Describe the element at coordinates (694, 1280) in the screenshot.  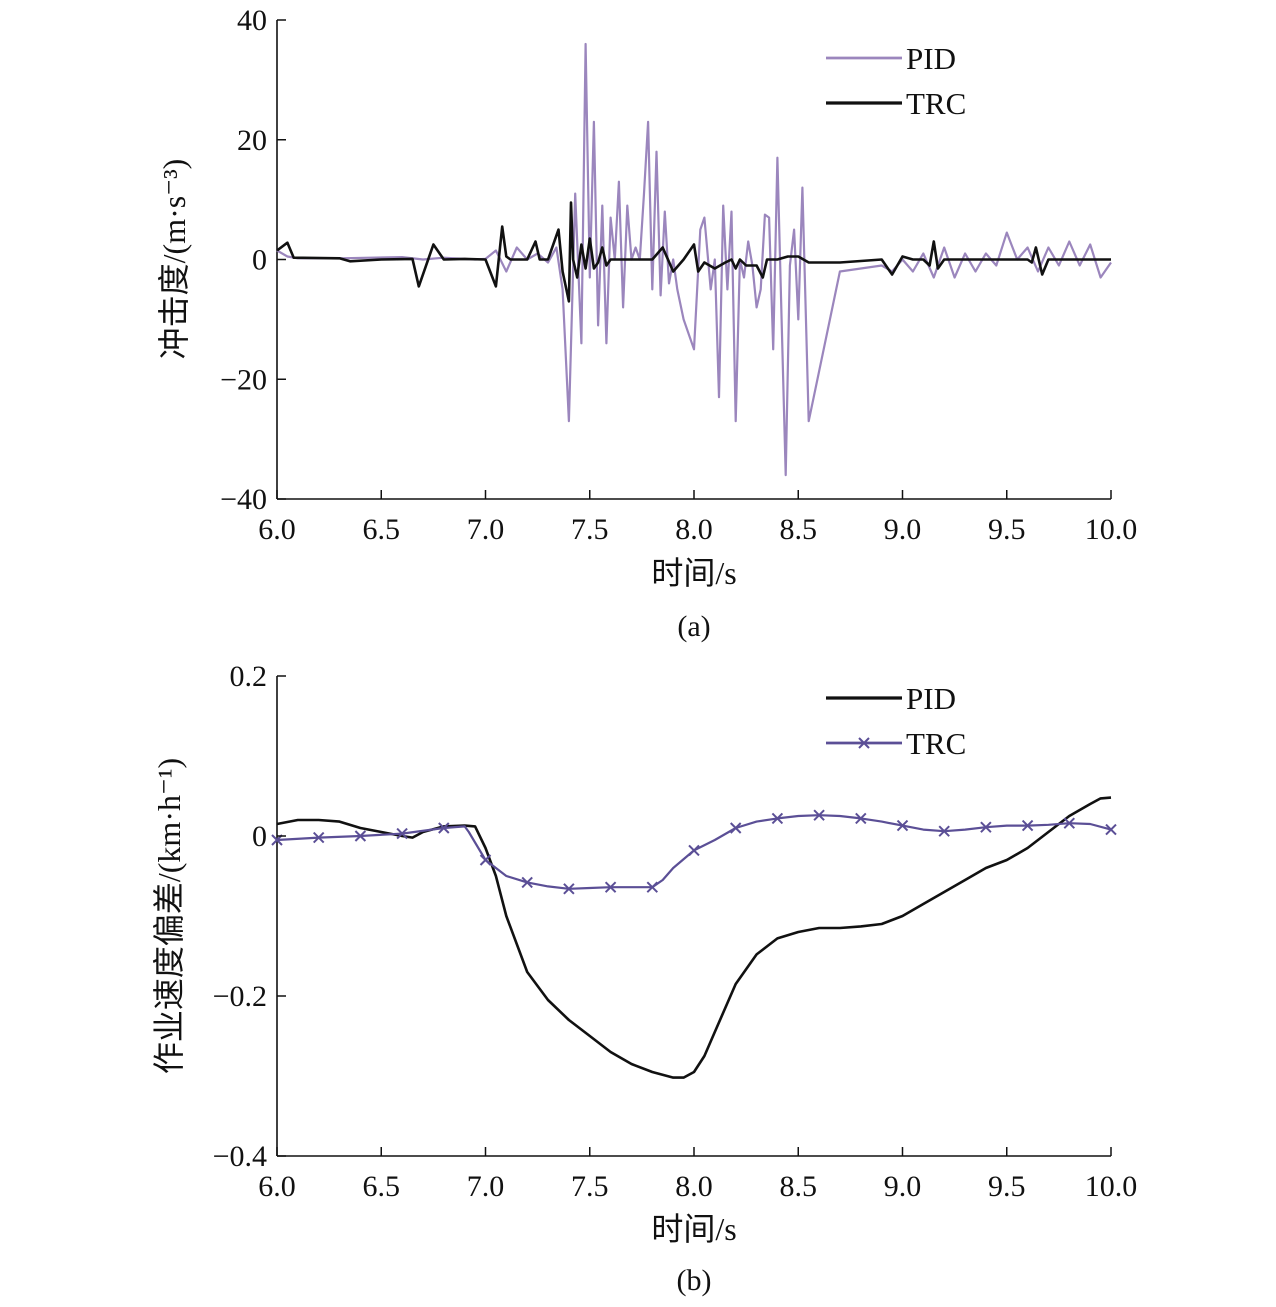
I see `panel-label-b: (b)` at that location.